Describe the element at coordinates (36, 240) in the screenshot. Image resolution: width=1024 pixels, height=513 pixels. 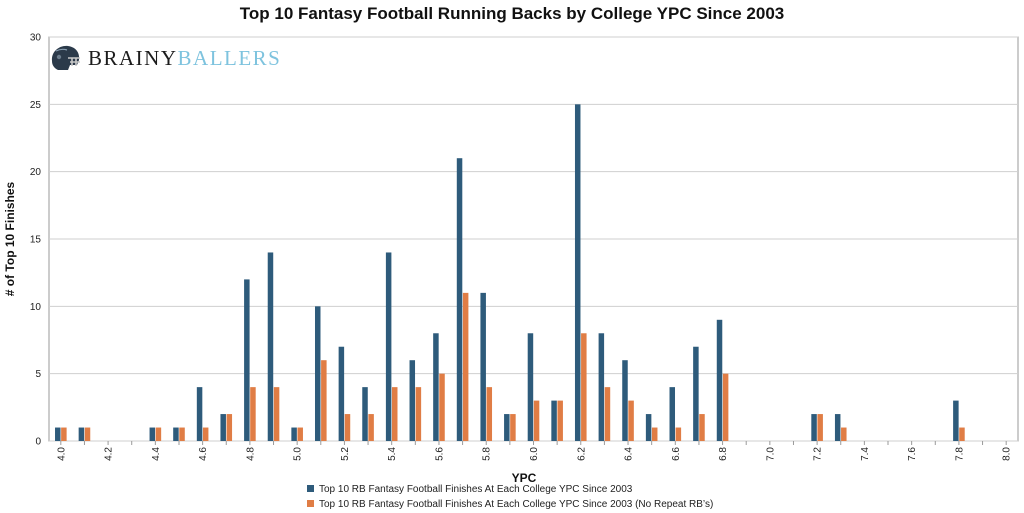
I see `y-tick-label: 15` at that location.